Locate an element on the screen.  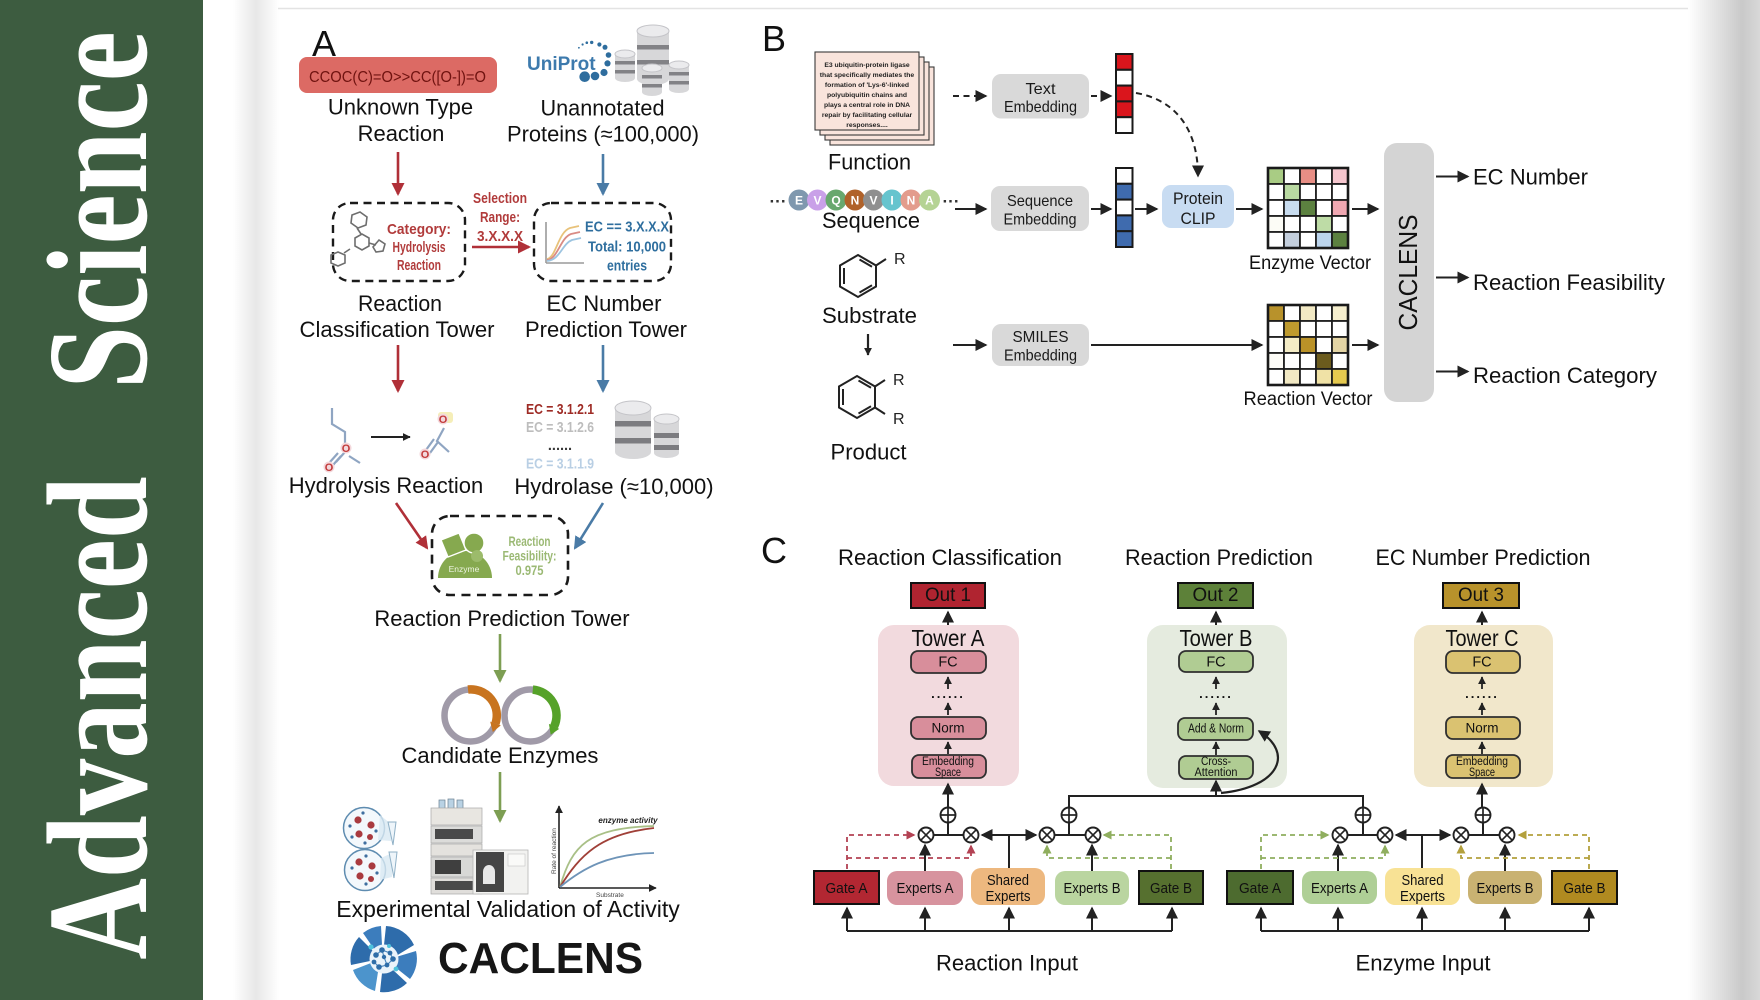
svg-text: Reaction Category is located at coordinates (1565, 375).